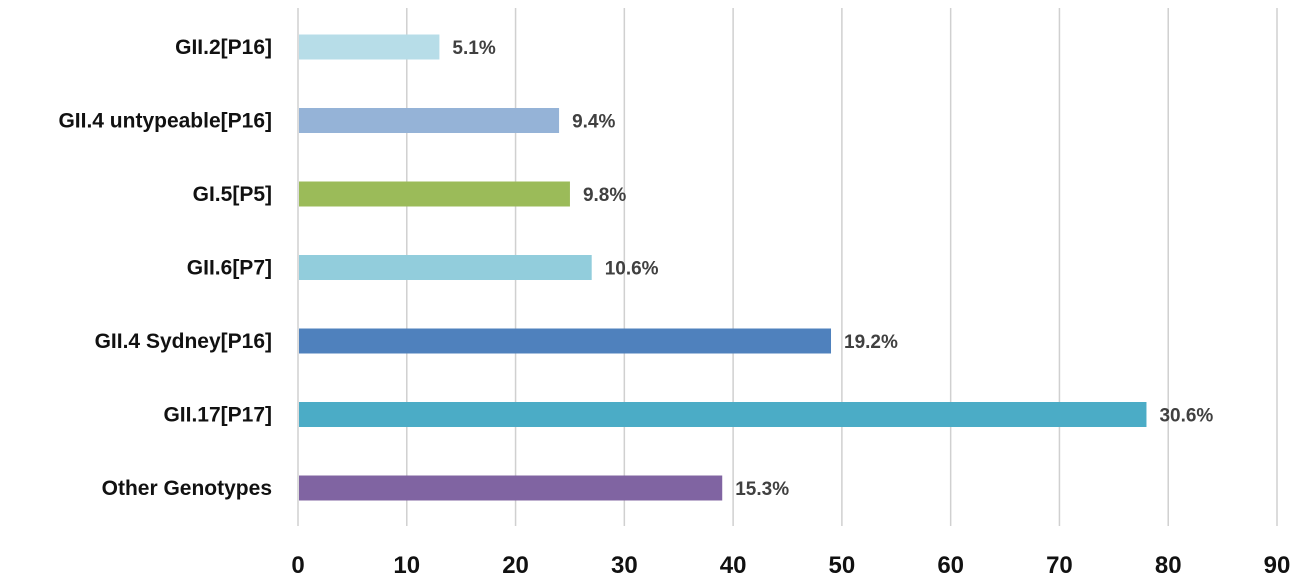 Image resolution: width=1303 pixels, height=583 pixels. Describe the element at coordinates (593, 122) in the screenshot. I see `data-label: 9.4%` at that location.